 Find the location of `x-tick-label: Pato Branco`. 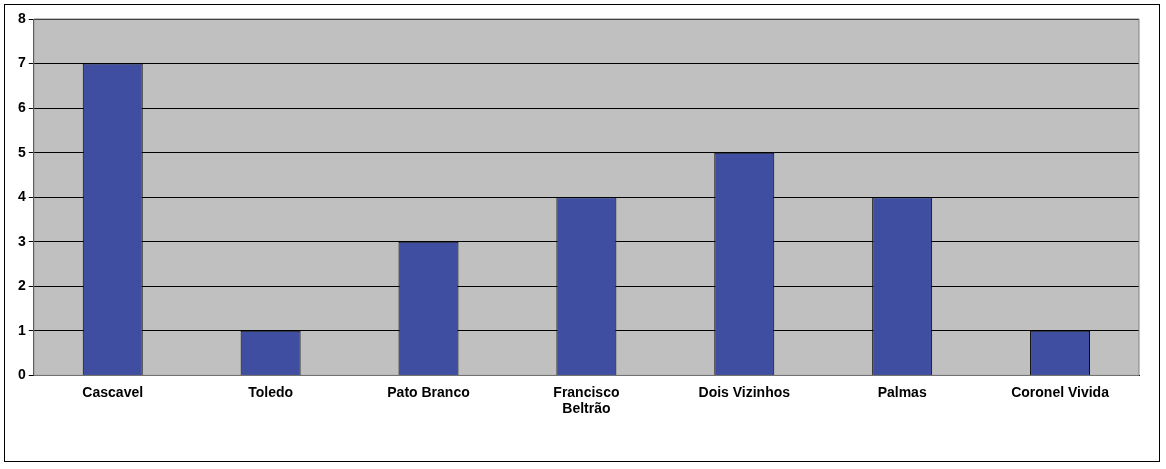

x-tick-label: Pato Branco is located at coordinates (428, 391).